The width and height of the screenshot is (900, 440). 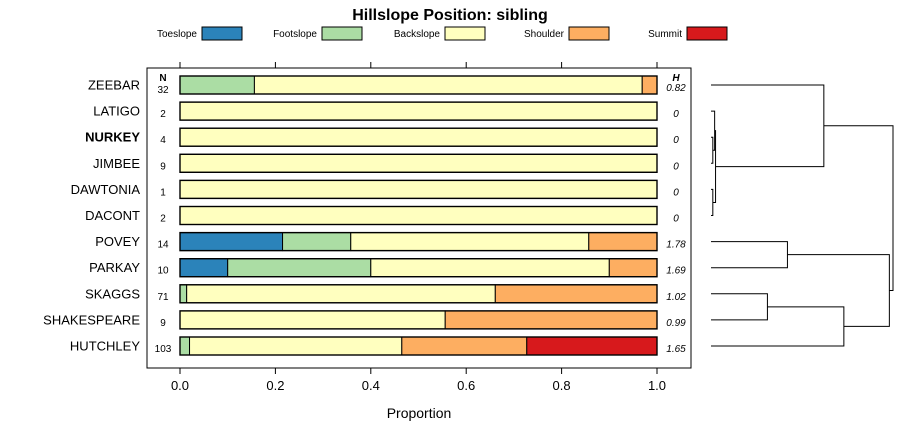 I want to click on bar-parkay-toeslope, so click(x=204, y=268).